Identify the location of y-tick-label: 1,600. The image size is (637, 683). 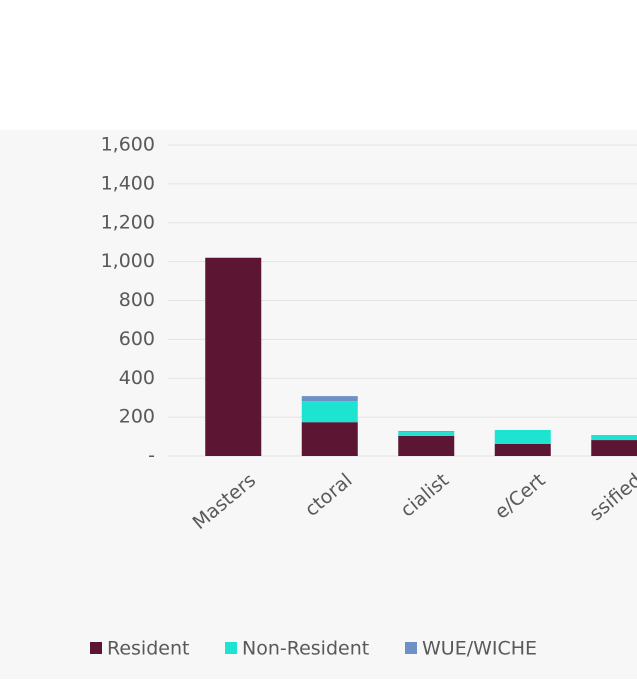
(128, 145).